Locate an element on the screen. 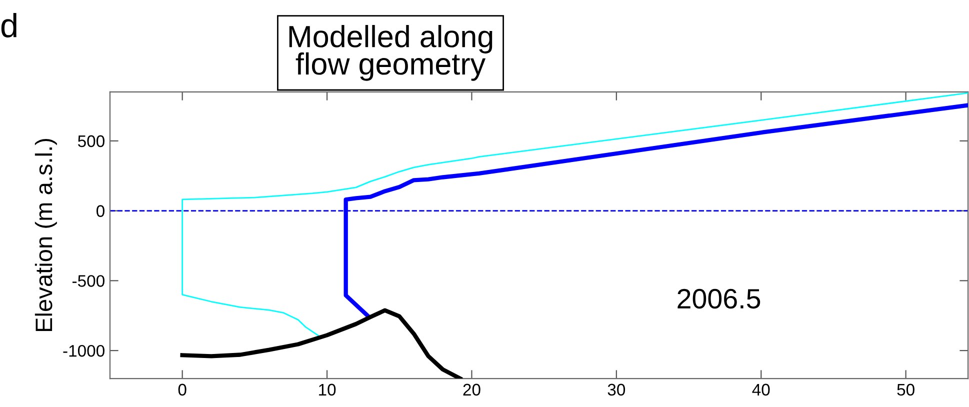  annotation: 2006.5 is located at coordinates (719, 298).